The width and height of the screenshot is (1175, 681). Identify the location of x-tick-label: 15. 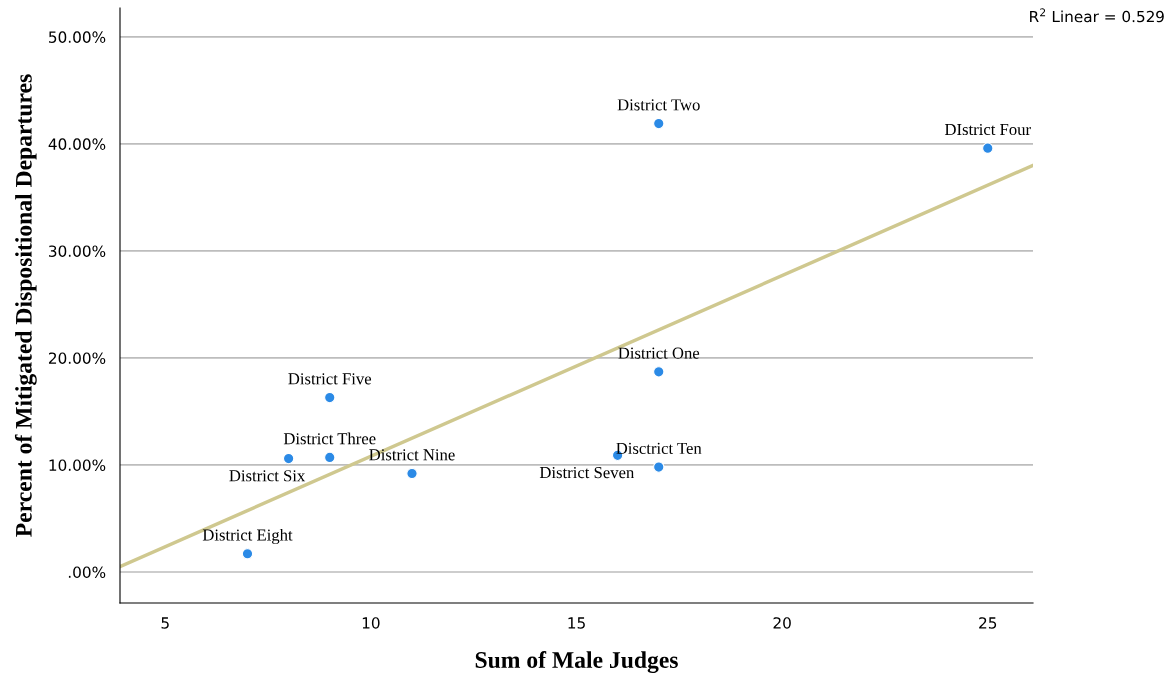
(576, 623).